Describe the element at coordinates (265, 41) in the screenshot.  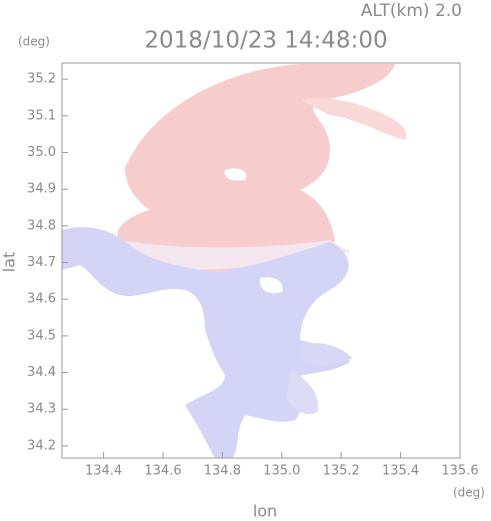
I see `chart-title: 2018/10/23 14:48:00` at that location.